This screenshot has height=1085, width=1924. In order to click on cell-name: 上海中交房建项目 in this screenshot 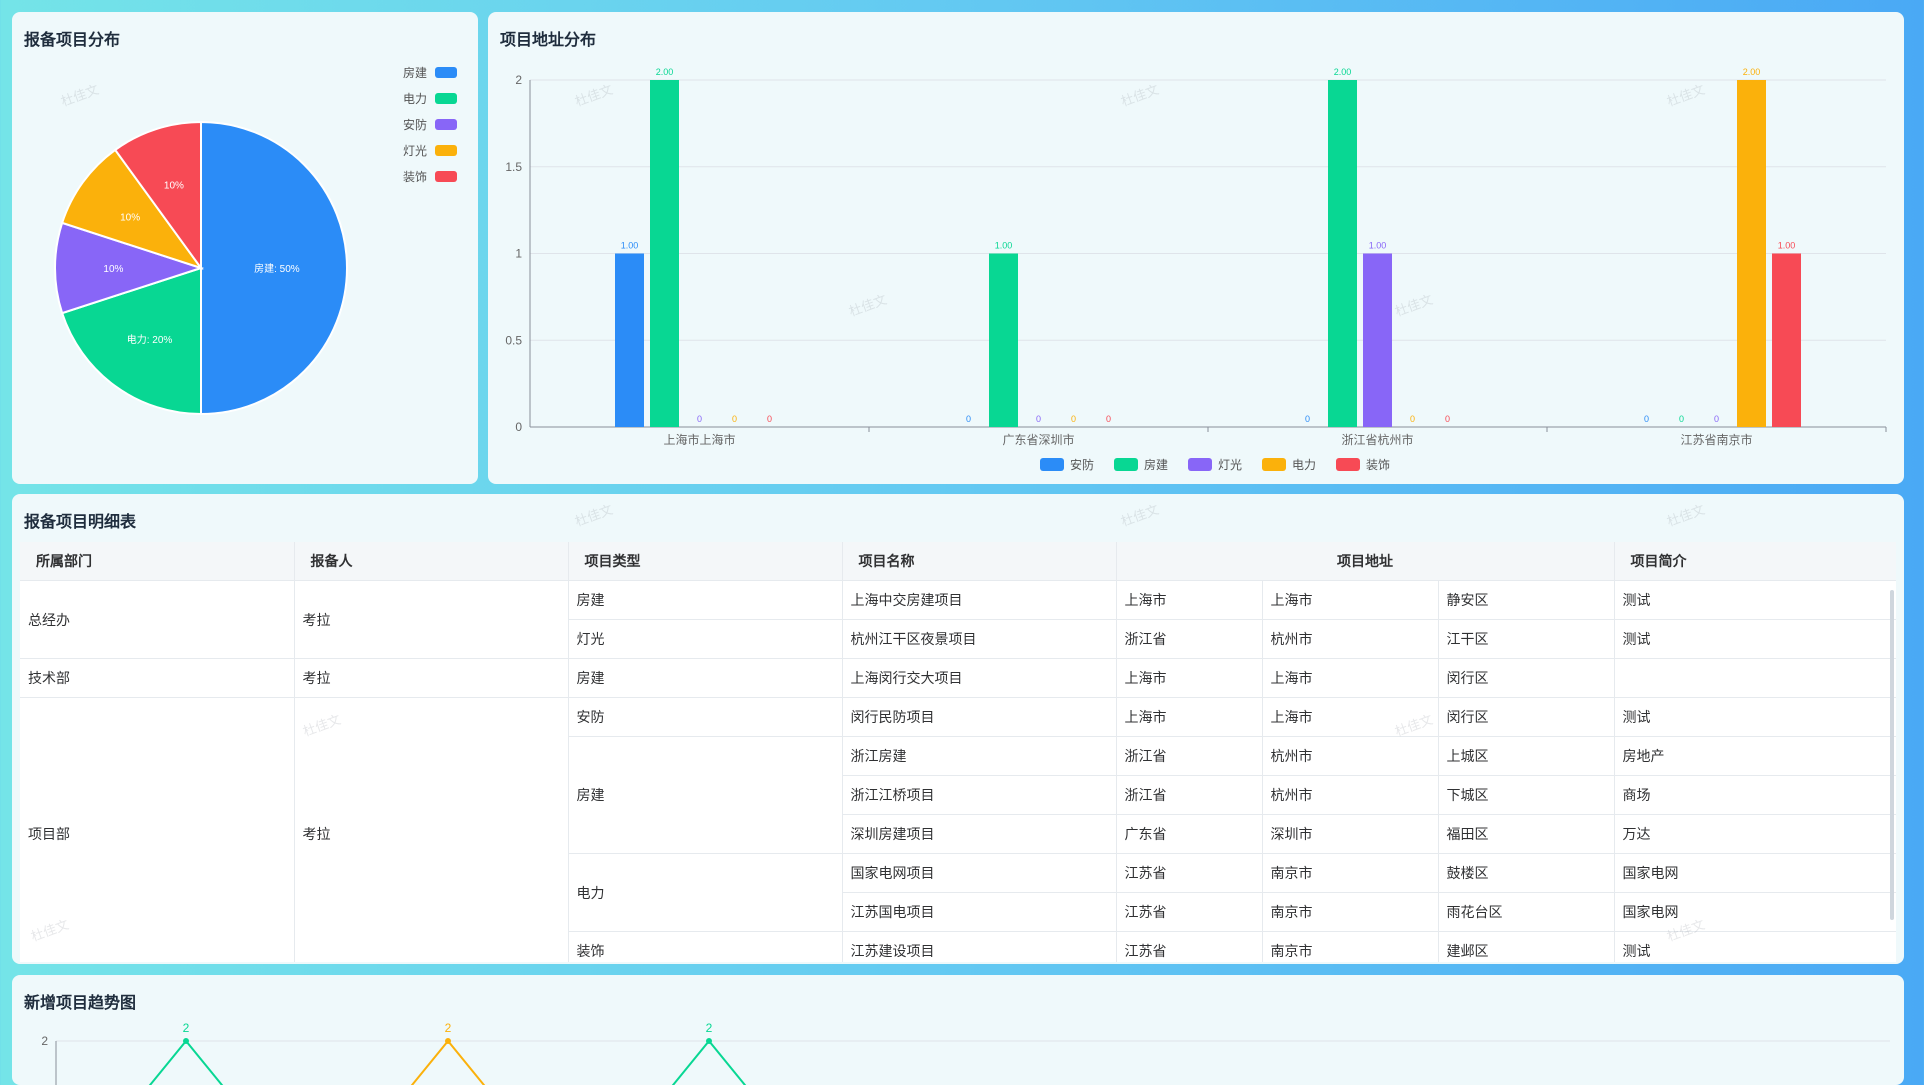, I will do `click(979, 600)`.